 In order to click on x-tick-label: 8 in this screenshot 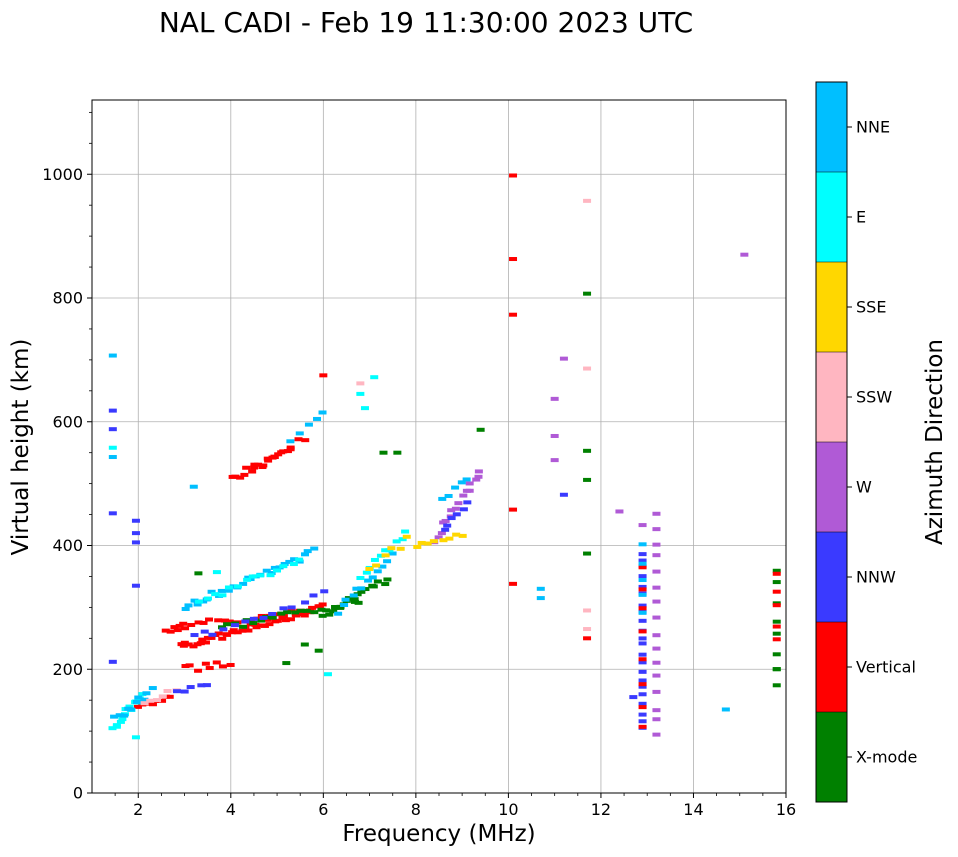, I will do `click(416, 809)`.